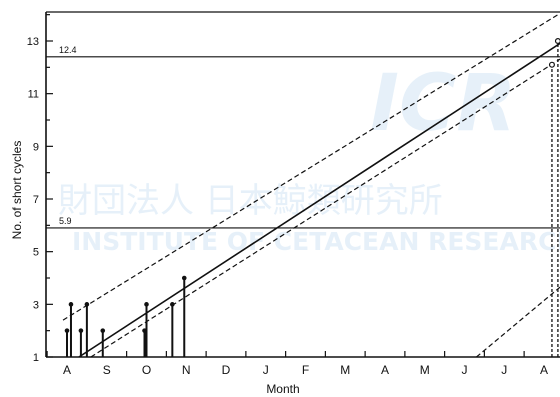 This screenshot has height=397, width=560. Describe the element at coordinates (33, 42) in the screenshot. I see `y-tick-label: 13` at that location.